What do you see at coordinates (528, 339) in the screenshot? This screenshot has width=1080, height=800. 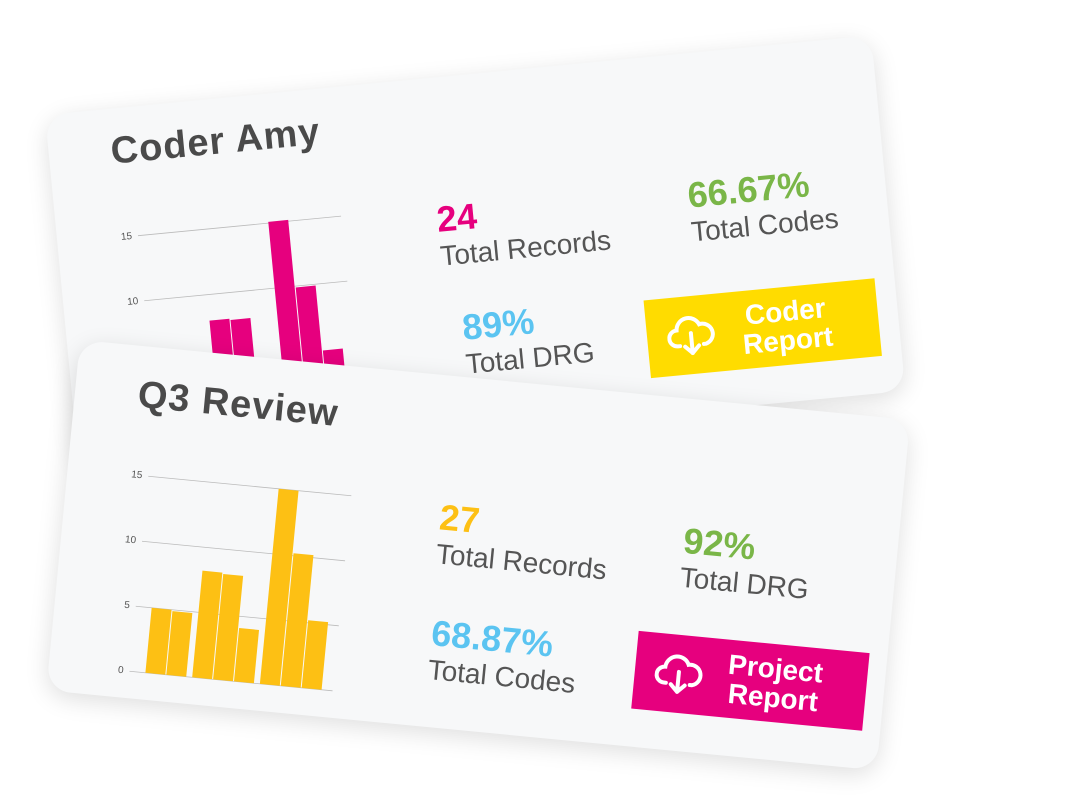 I see `stat: 89% Total DRG` at bounding box center [528, 339].